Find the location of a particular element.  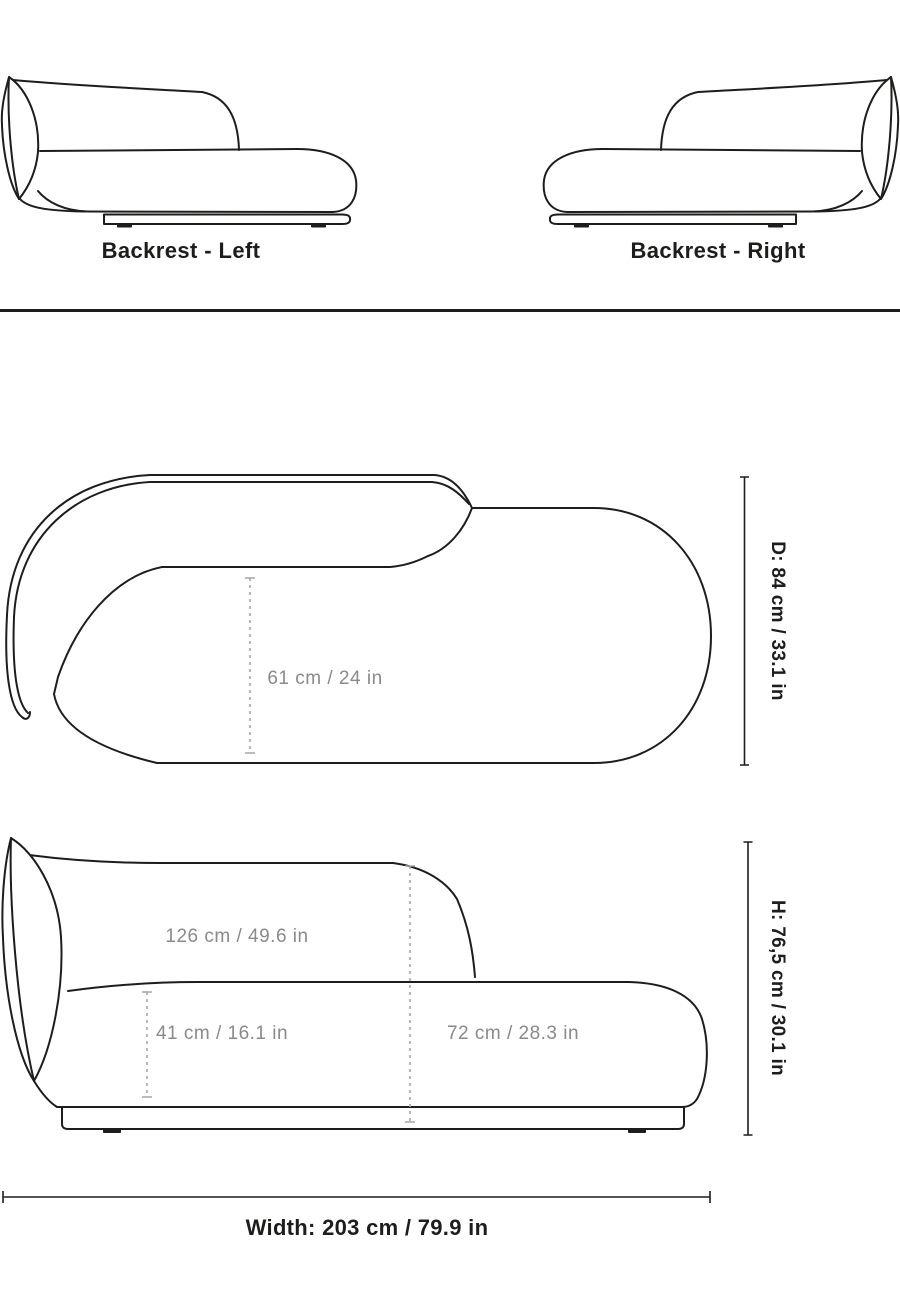

depth-dimension-label: D: 84 cm / 33.1 in is located at coordinates (777, 621).